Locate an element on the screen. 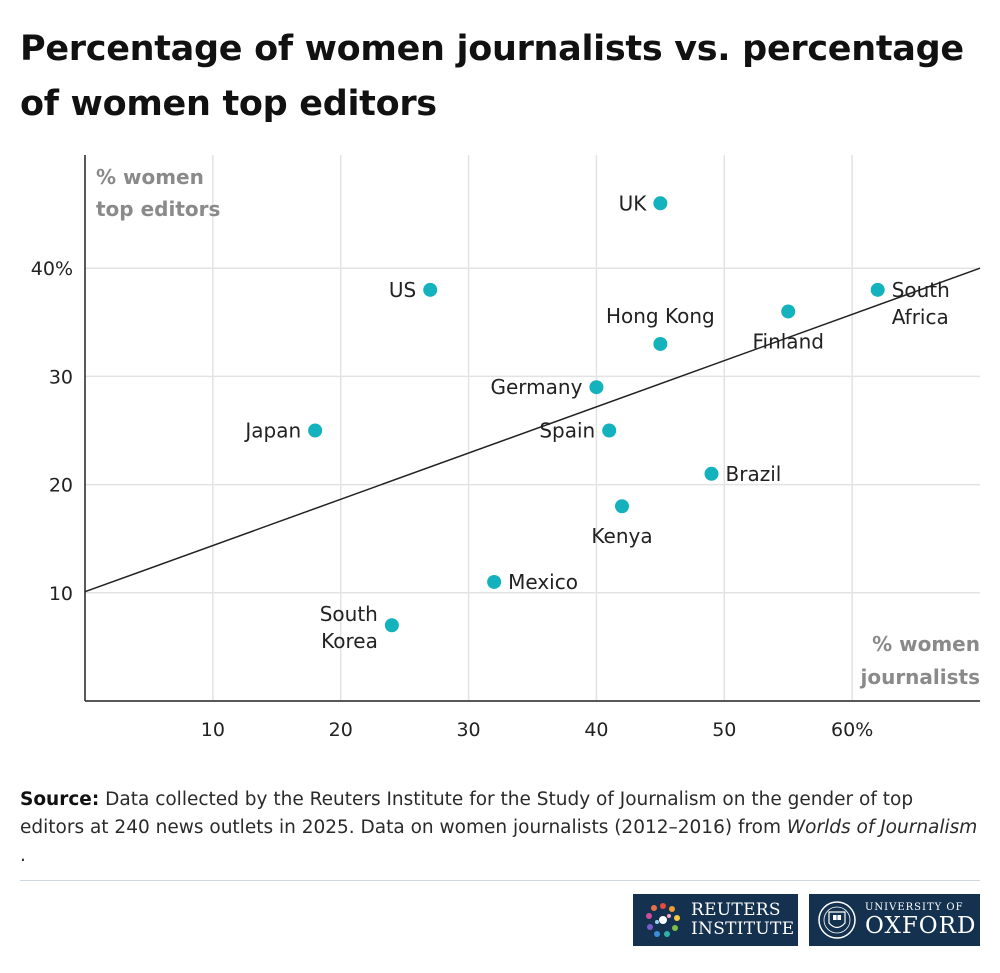  reuters-logo-text: REUTERS INSTITUTE is located at coordinates (742, 920).